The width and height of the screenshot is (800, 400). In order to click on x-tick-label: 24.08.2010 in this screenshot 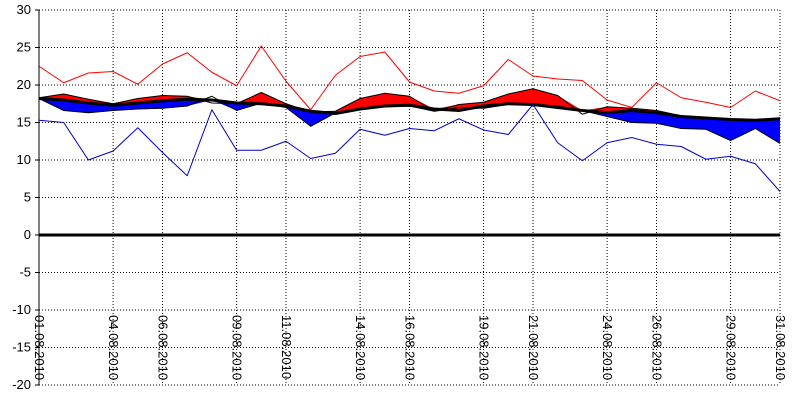, I will do `click(607, 347)`.